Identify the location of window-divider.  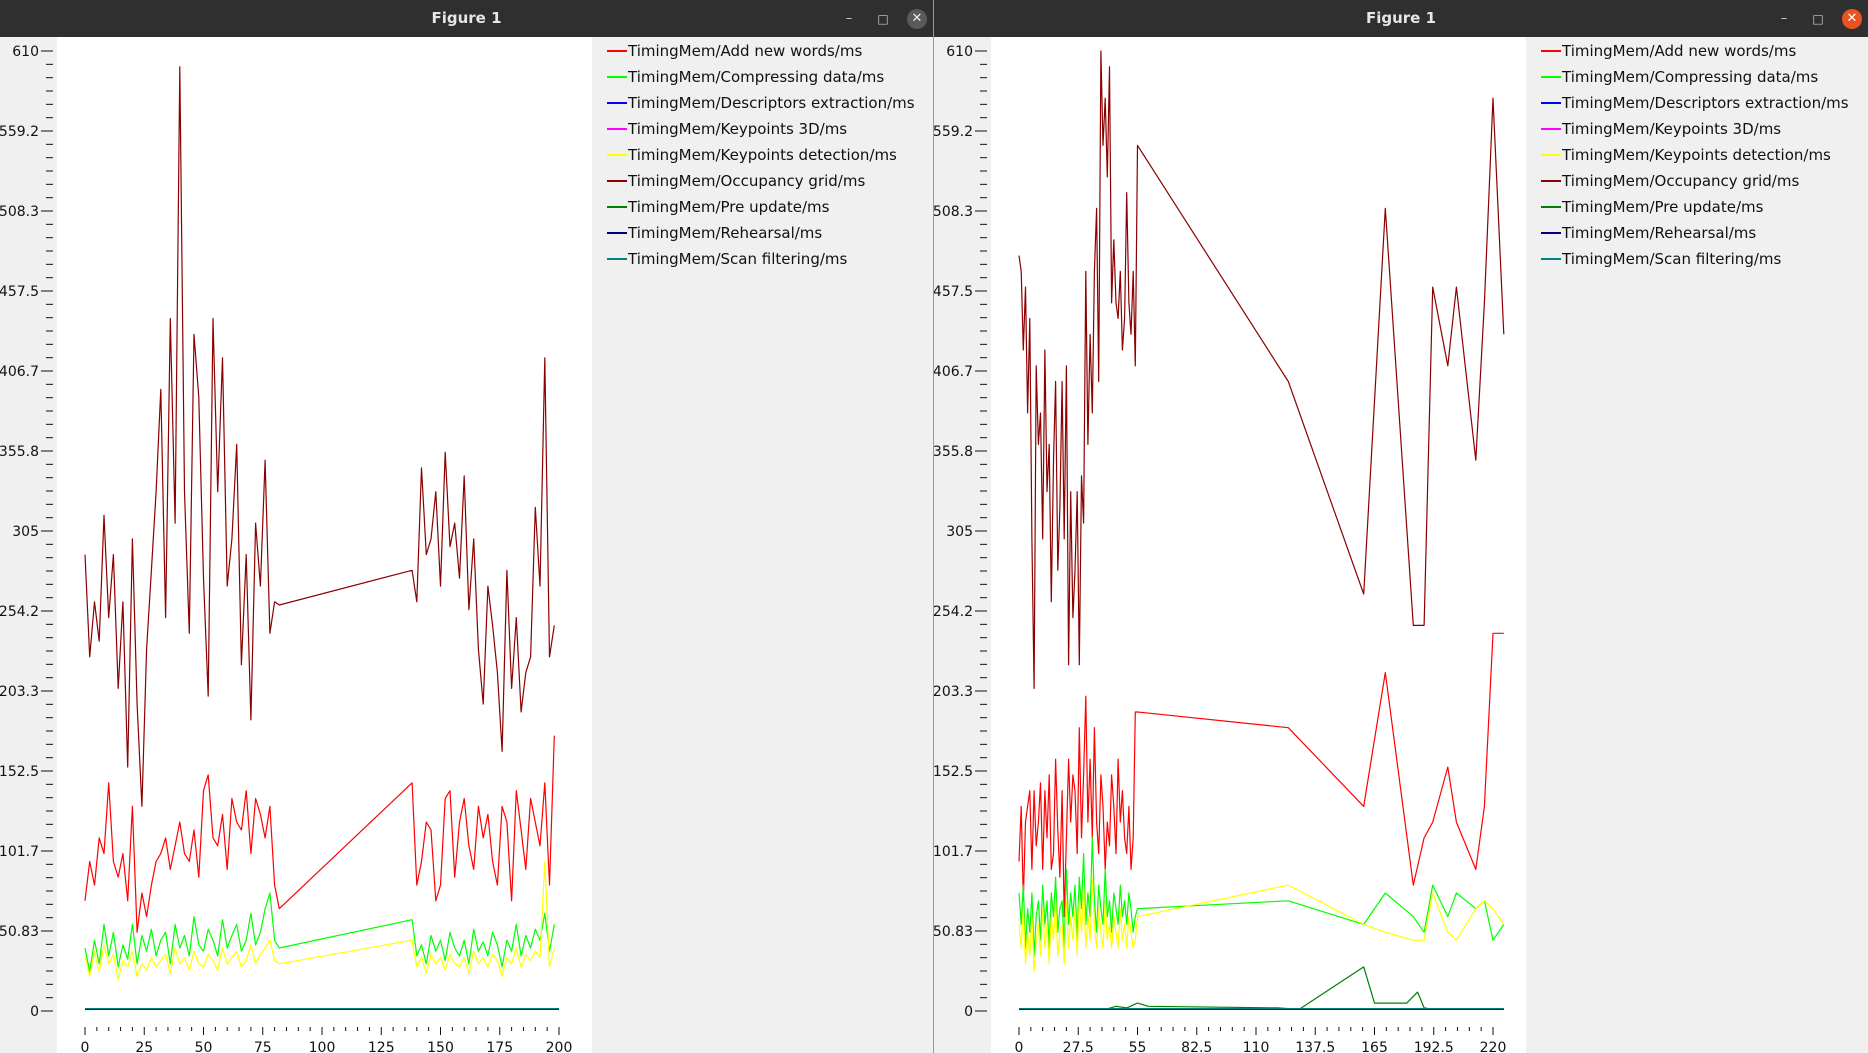
(933, 526).